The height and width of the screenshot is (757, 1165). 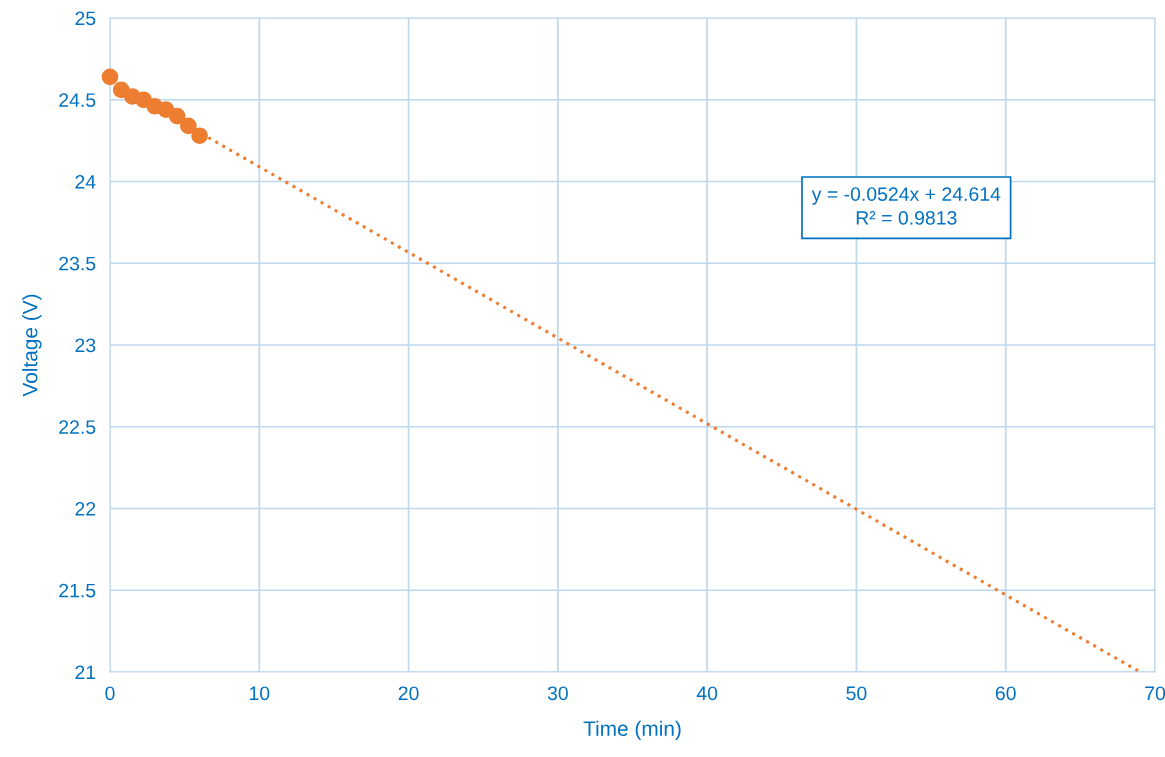 I want to click on x-tick-label: 30, so click(x=557, y=693).